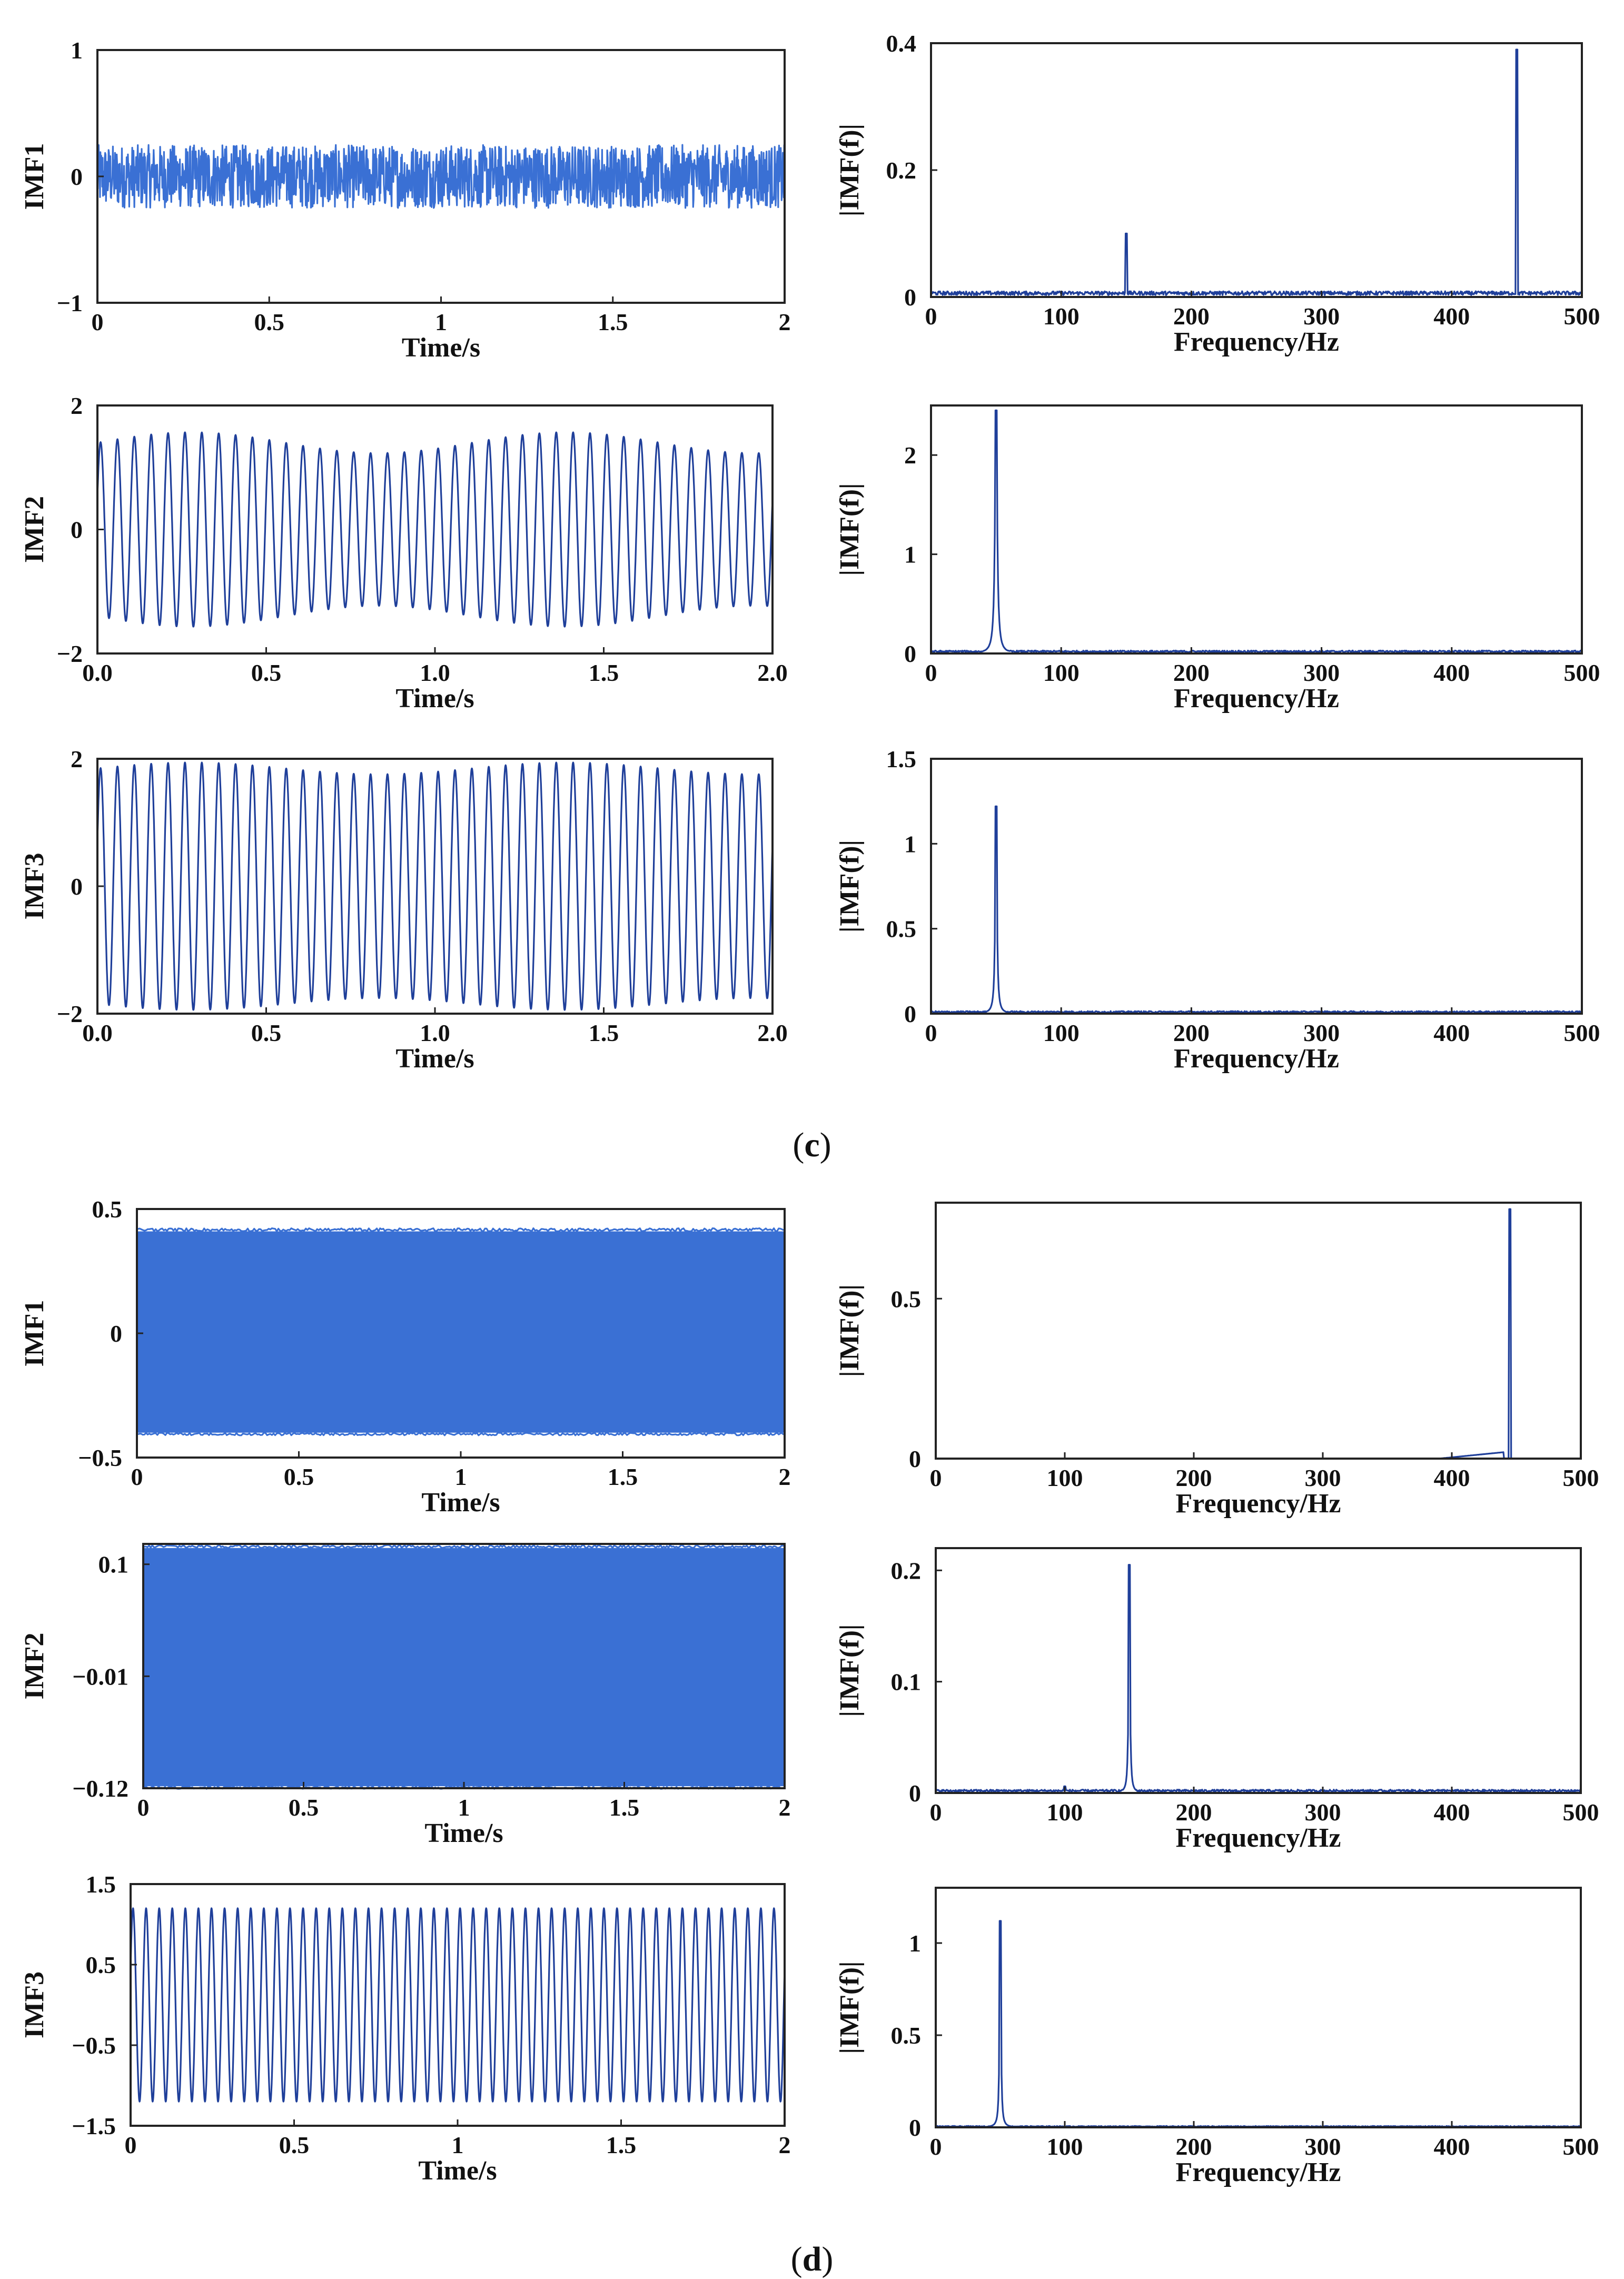 The image size is (1624, 2279). I want to click on y-axis-title: IMF3, so click(34, 2005).